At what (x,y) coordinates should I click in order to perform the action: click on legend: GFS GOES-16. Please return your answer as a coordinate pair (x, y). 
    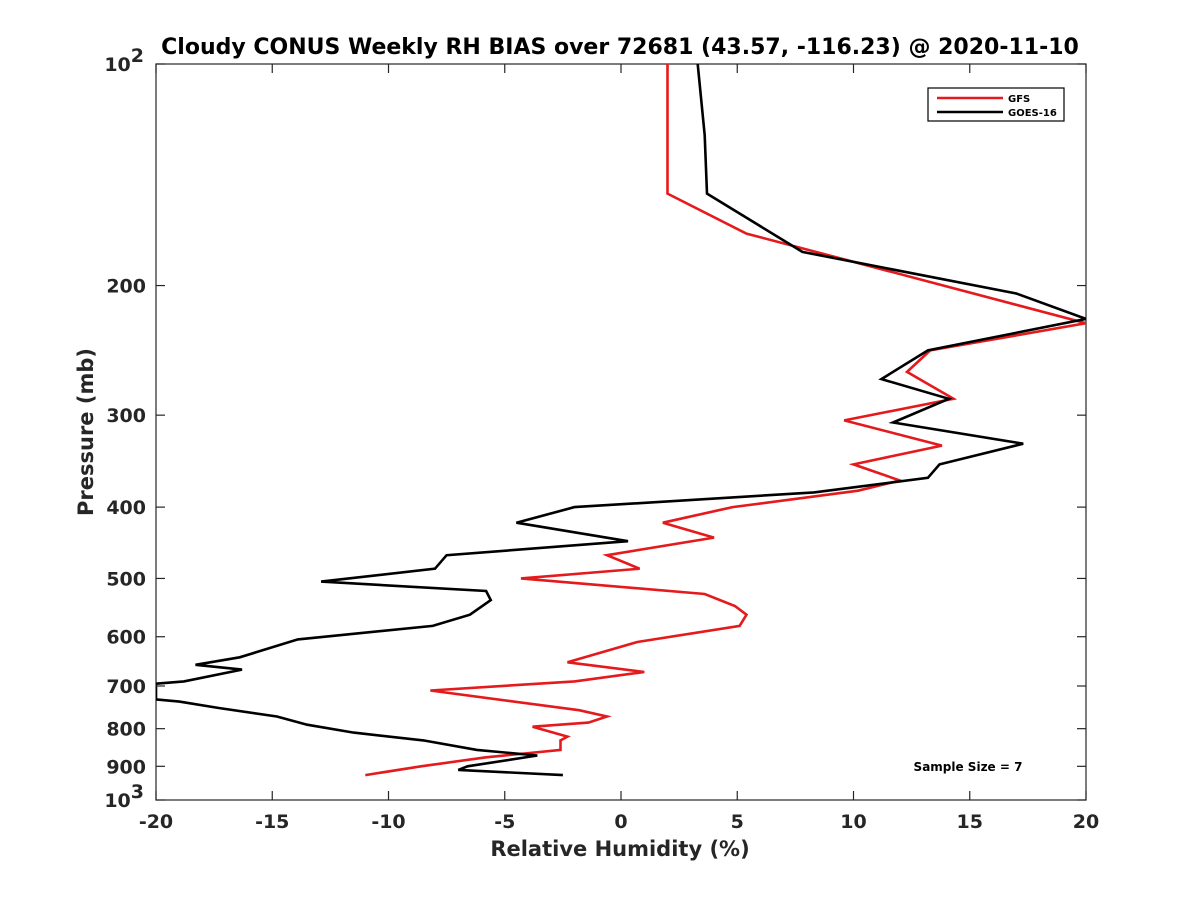
    Looking at the image, I should click on (996, 104).